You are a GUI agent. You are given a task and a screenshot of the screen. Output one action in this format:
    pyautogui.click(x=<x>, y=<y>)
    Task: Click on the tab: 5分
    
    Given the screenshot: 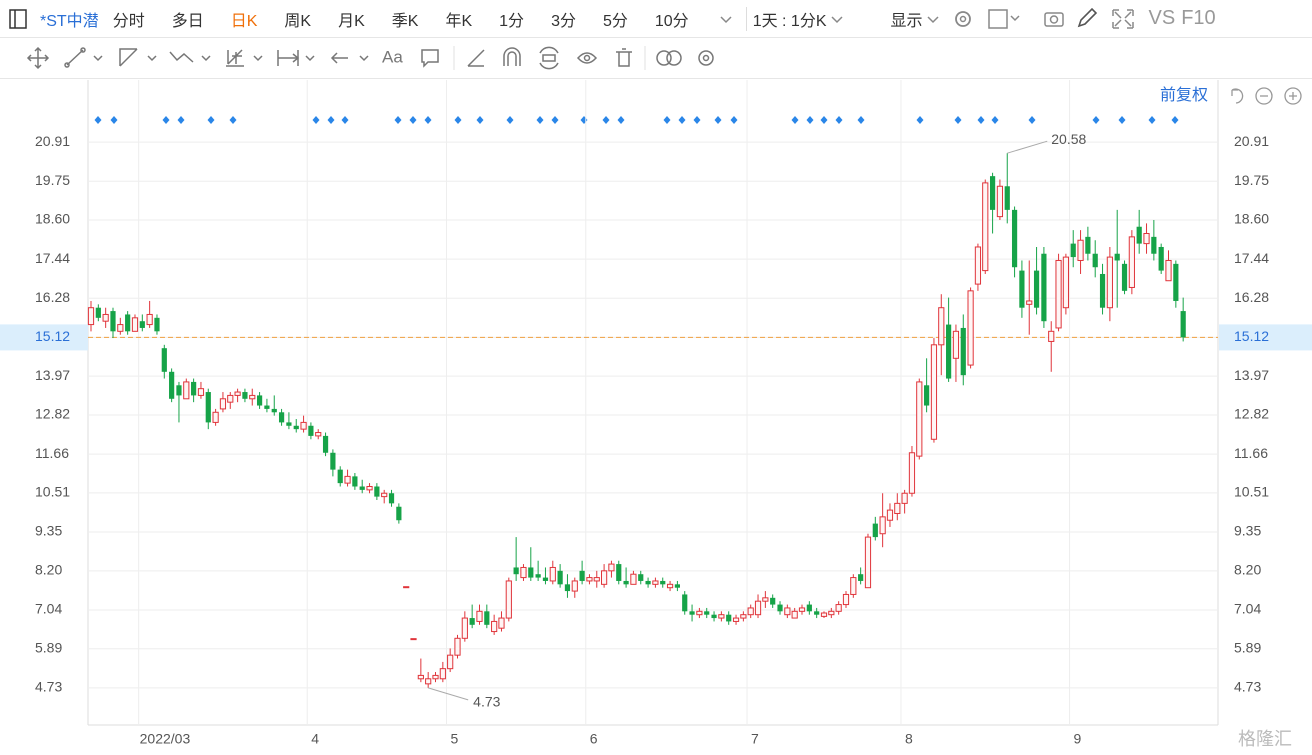 What is the action you would take?
    pyautogui.click(x=615, y=21)
    